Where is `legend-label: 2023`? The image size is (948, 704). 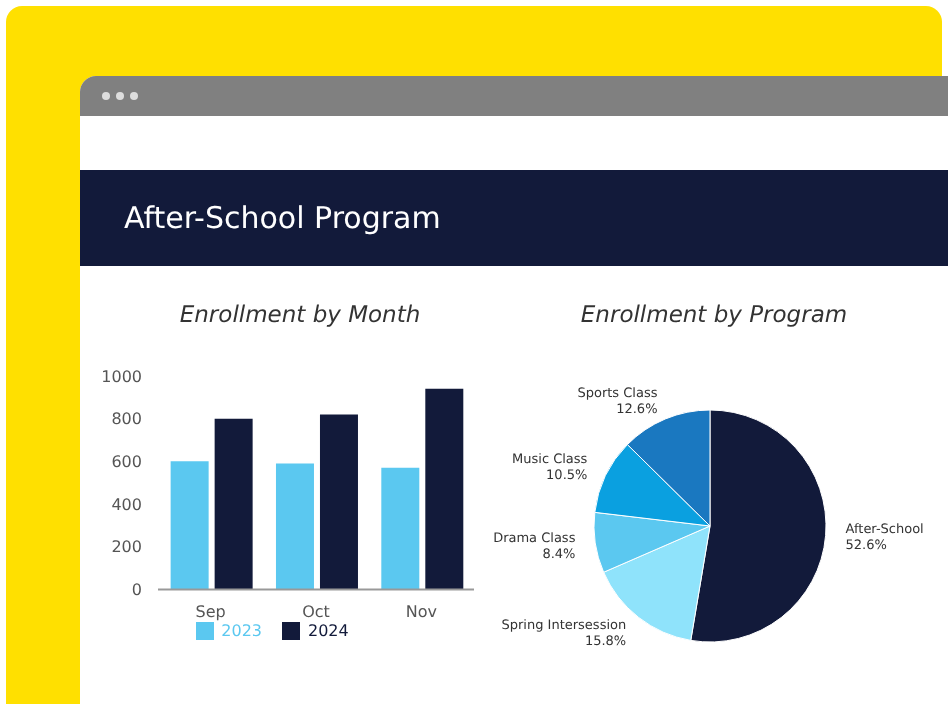 legend-label: 2023 is located at coordinates (241, 630).